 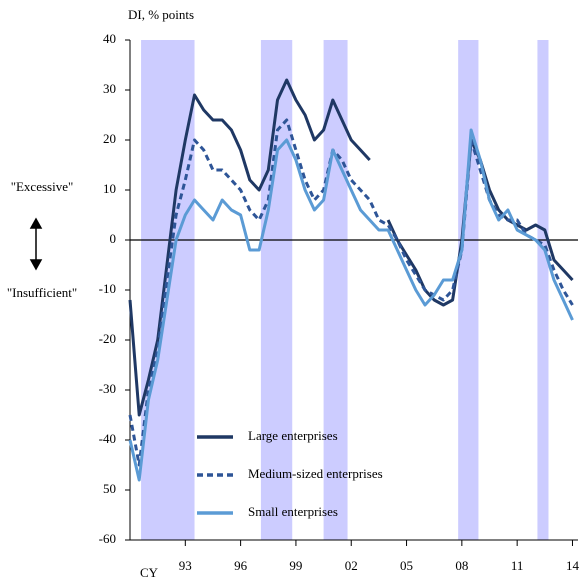 What do you see at coordinates (107, 388) in the screenshot?
I see `y-tick-label: -30` at bounding box center [107, 388].